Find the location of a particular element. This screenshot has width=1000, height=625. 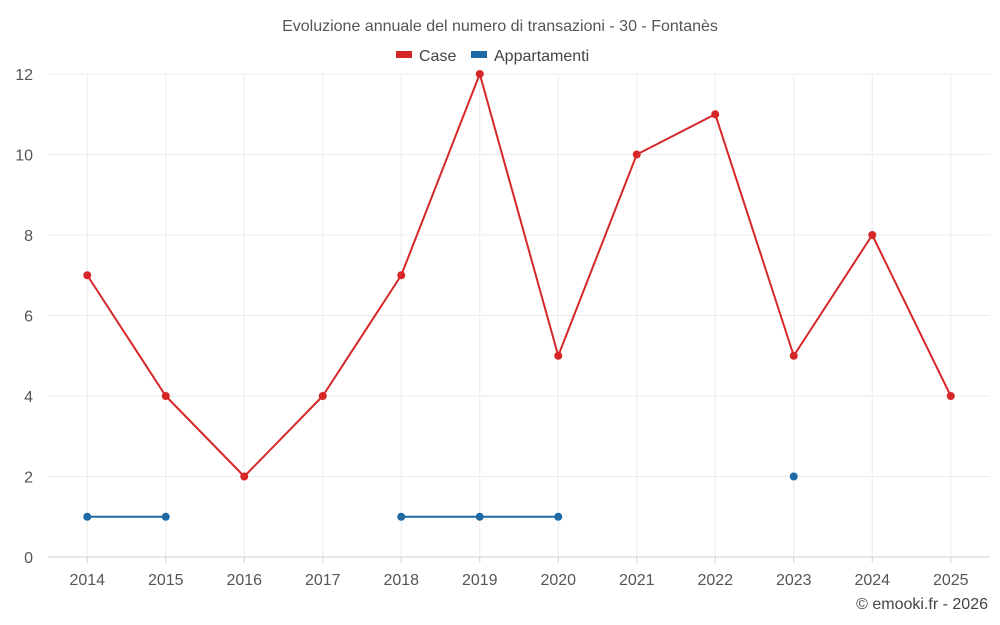

x-tick-label: 2015 is located at coordinates (166, 580).